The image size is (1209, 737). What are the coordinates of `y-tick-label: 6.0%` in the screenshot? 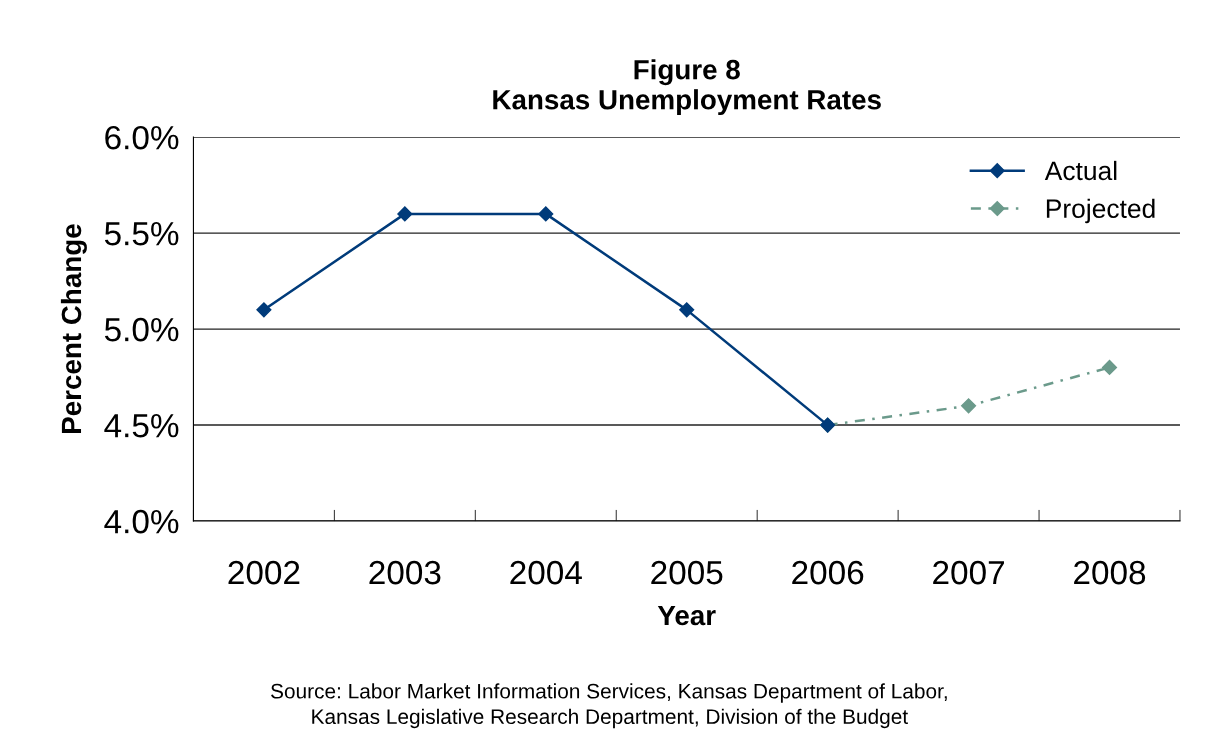 It's located at (142, 137).